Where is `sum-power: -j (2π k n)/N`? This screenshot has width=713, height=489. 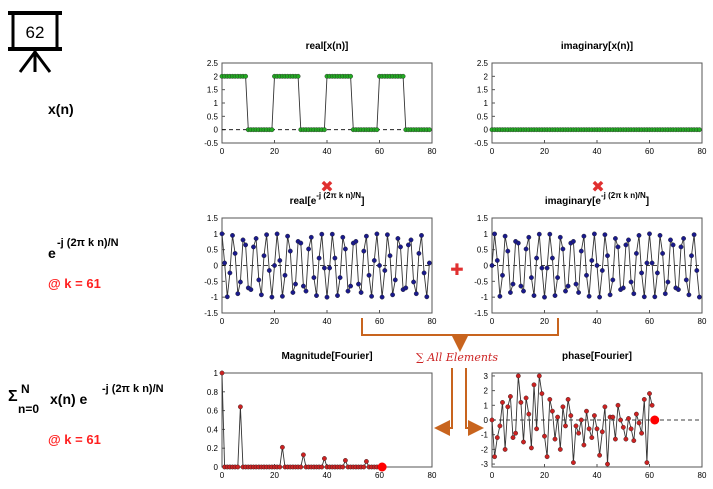 sum-power: -j (2π k n)/N is located at coordinates (133, 389).